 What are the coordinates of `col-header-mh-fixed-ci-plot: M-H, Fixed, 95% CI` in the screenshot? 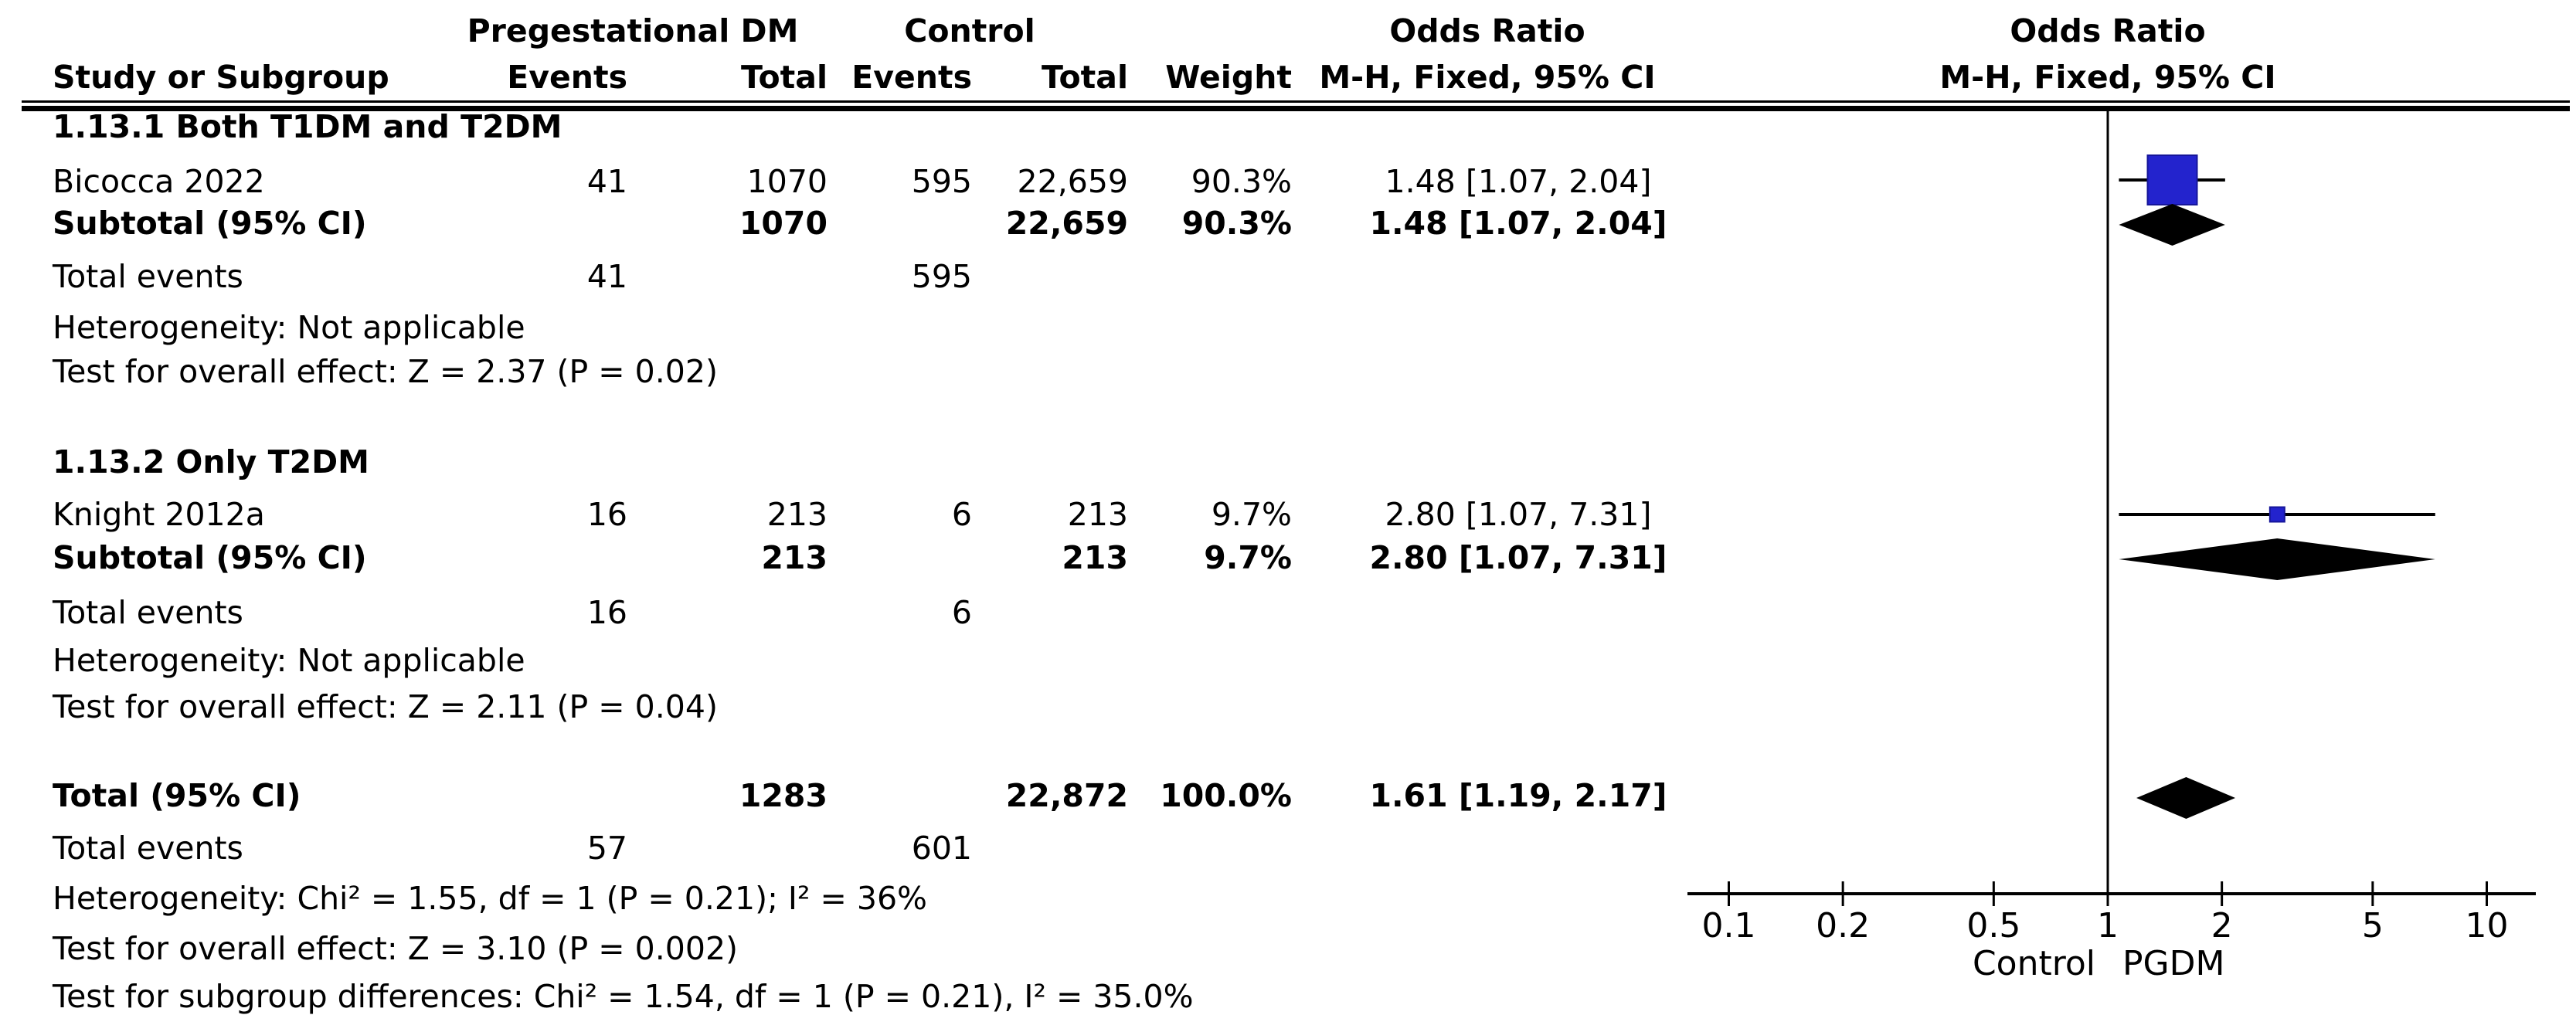 It's located at (2107, 77).